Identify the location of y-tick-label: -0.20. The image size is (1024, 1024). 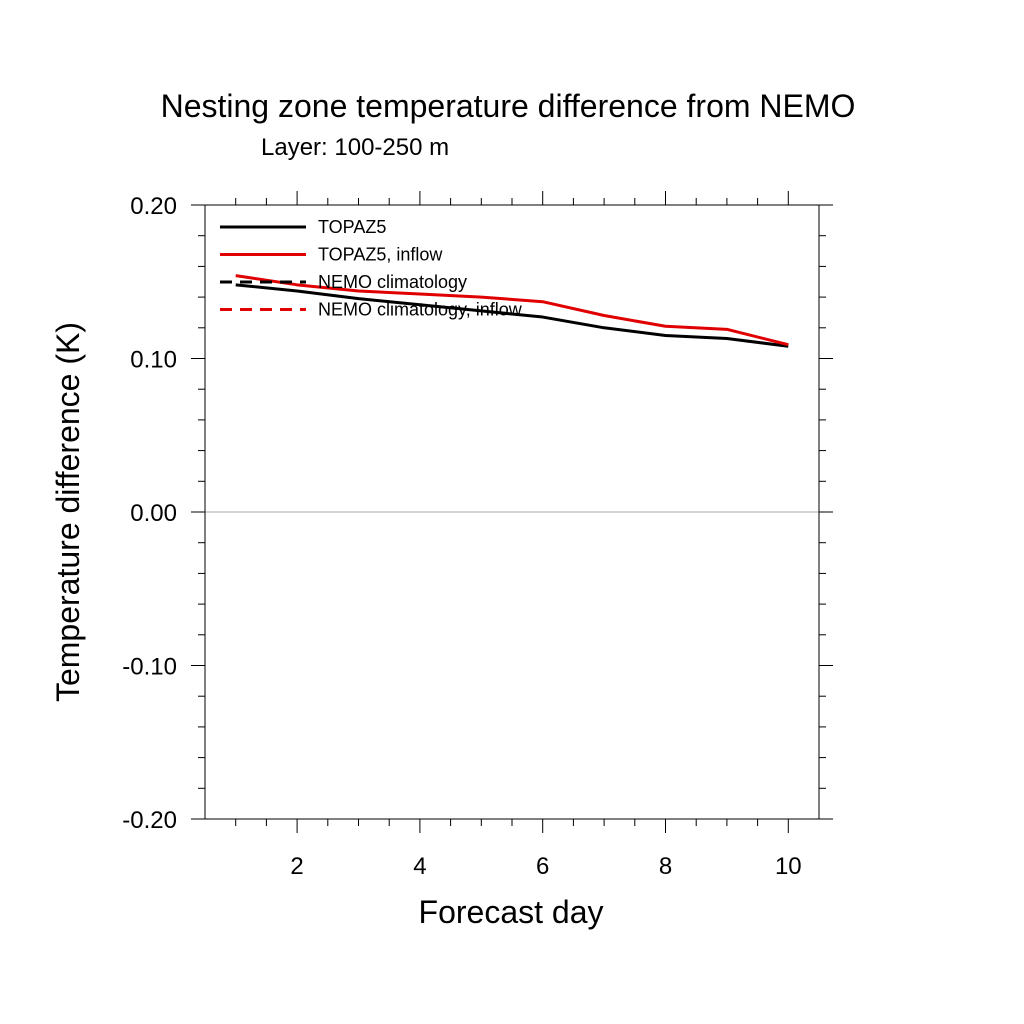
(149, 820).